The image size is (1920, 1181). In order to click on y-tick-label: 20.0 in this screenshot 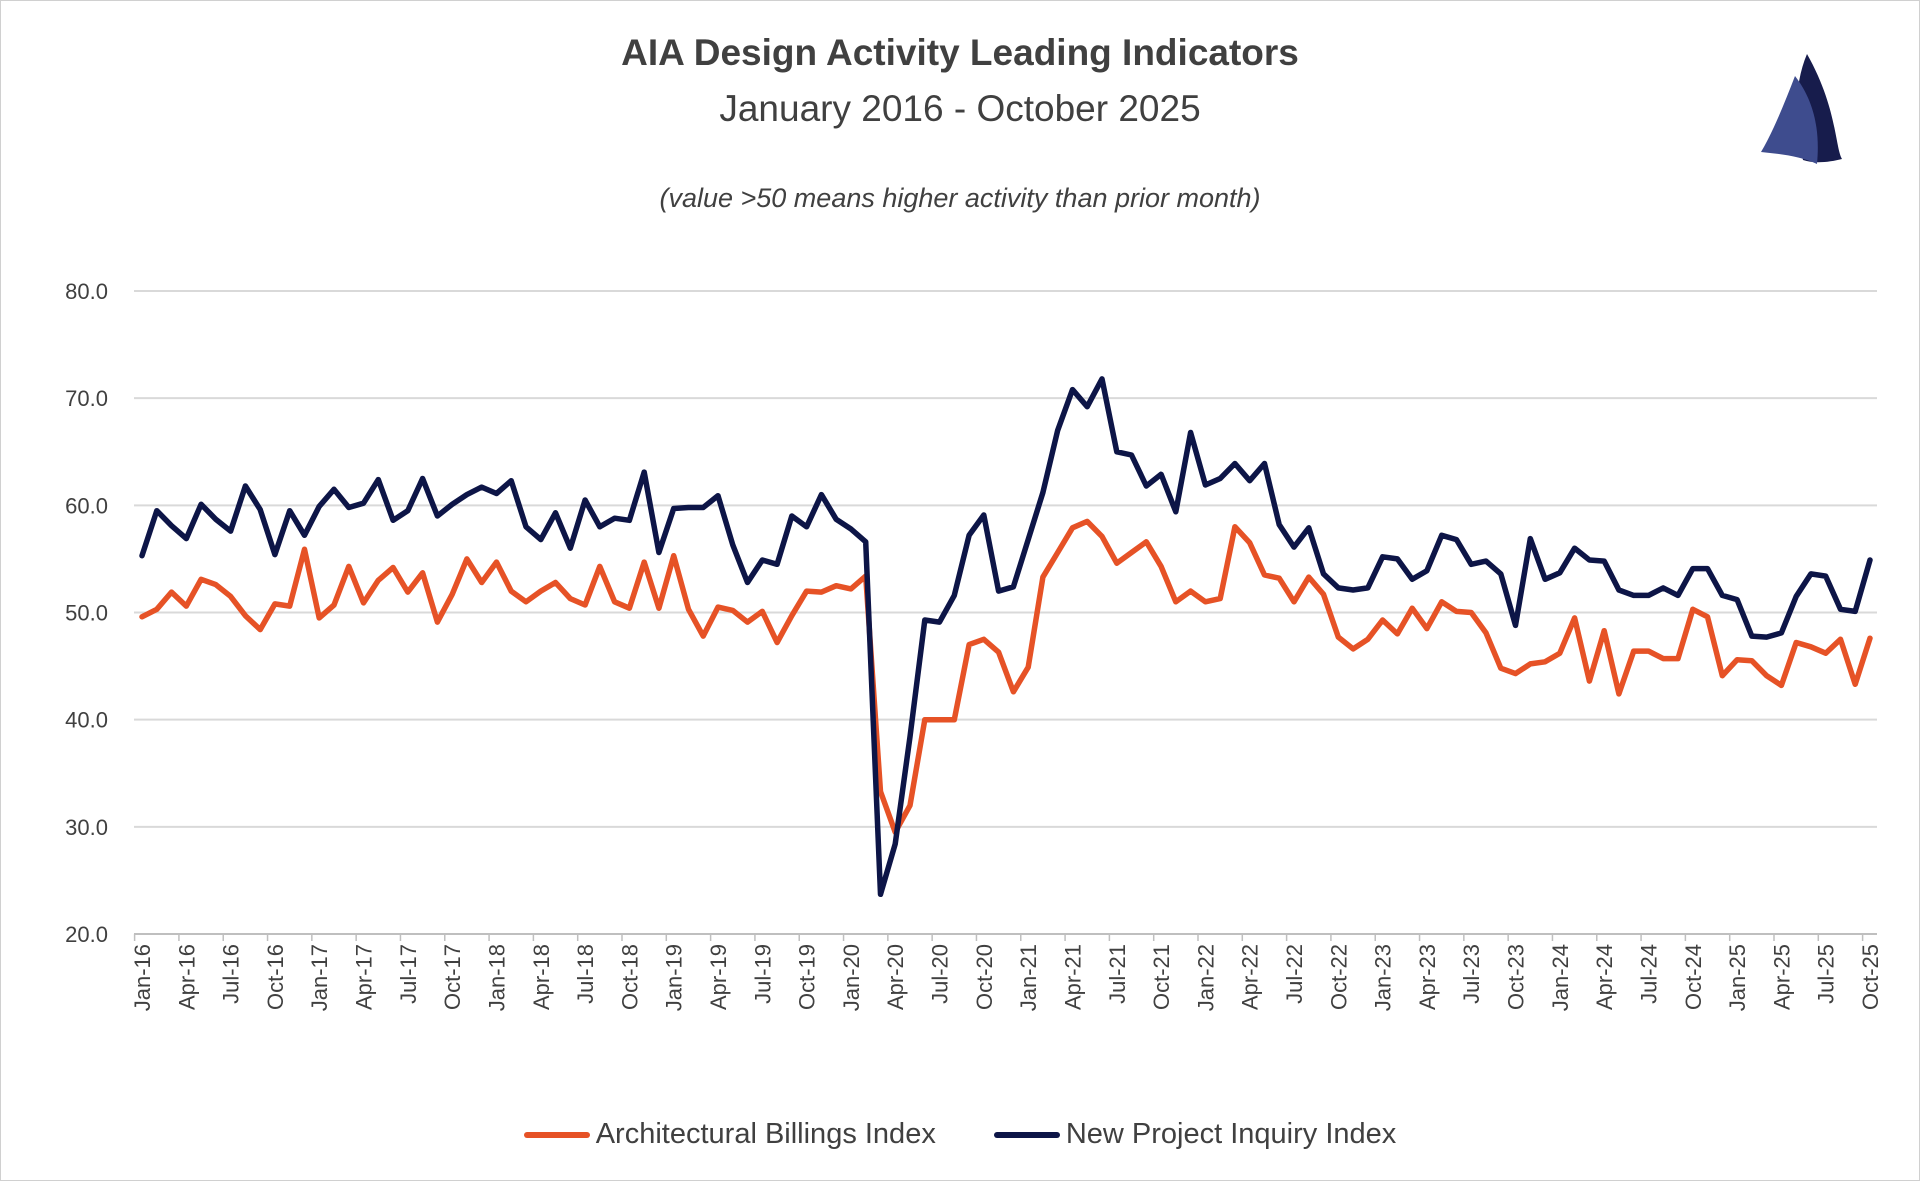, I will do `click(86, 934)`.